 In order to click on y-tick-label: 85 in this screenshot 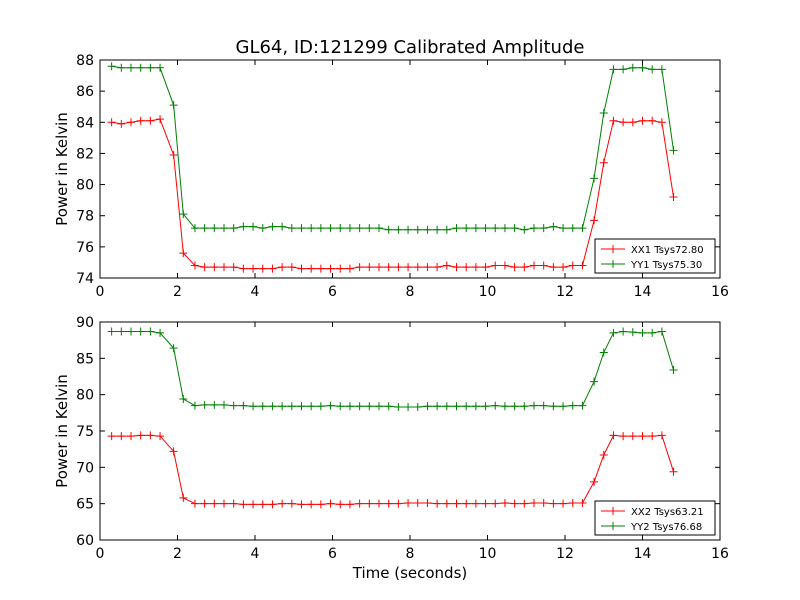, I will do `click(85, 359)`.